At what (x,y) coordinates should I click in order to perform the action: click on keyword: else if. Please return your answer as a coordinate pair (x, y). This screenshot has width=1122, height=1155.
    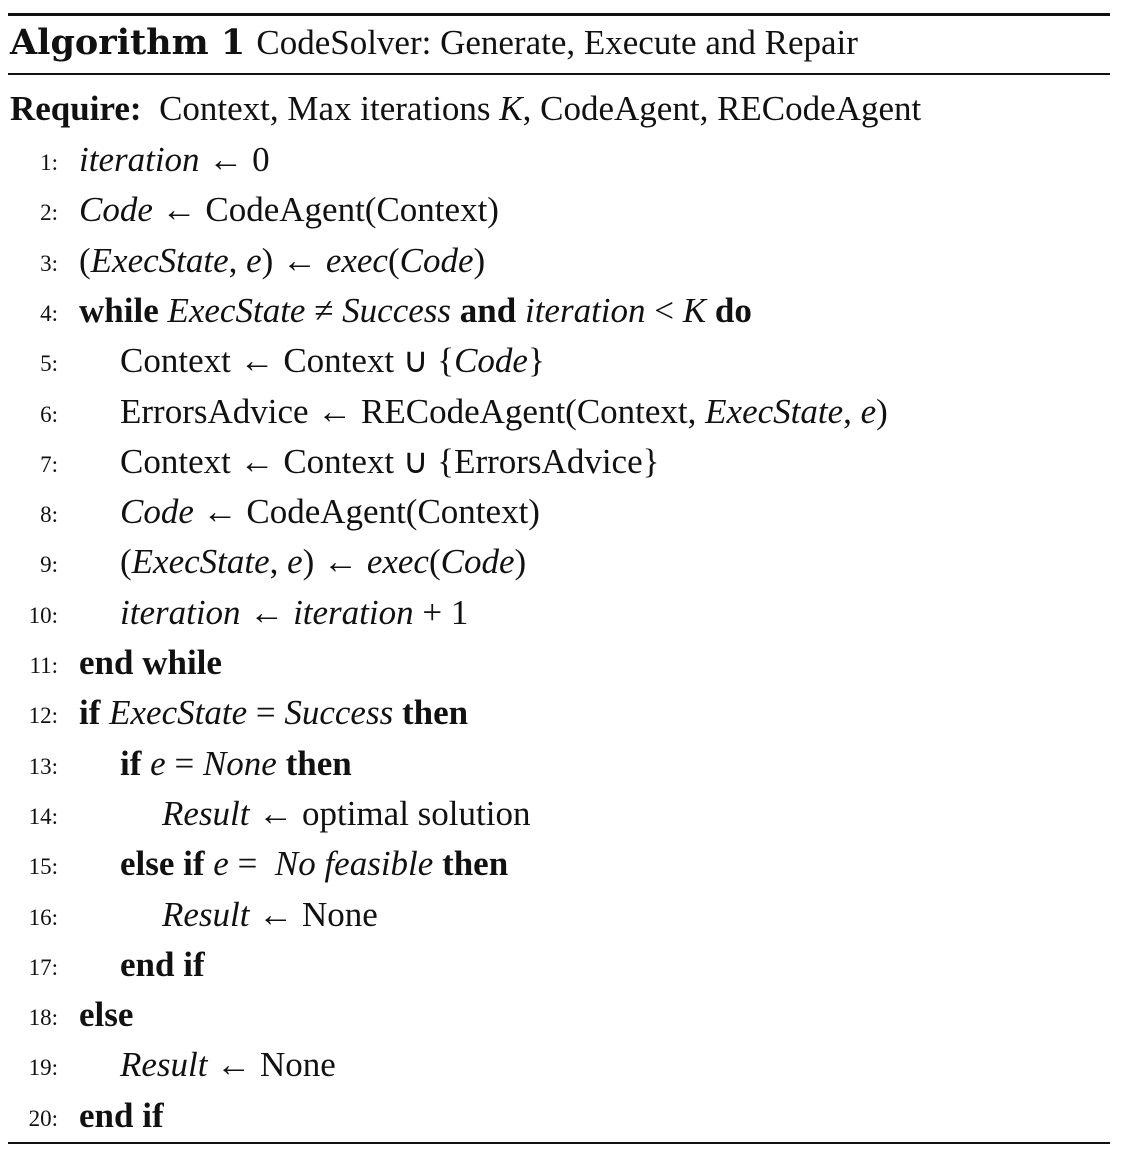
    Looking at the image, I should click on (162, 864).